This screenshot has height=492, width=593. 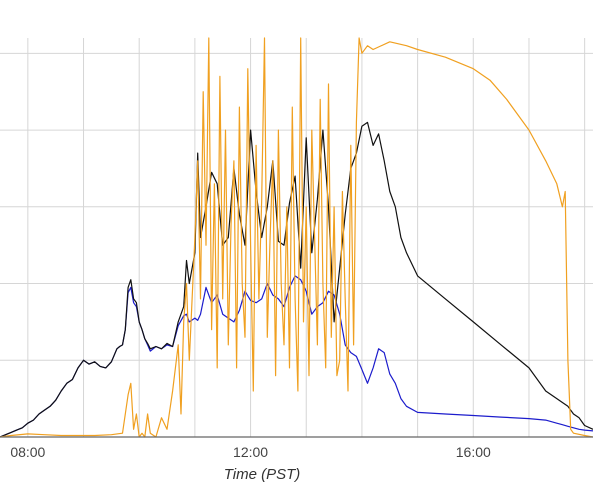 What do you see at coordinates (27, 452) in the screenshot?
I see `x-tick-label: 08:00` at bounding box center [27, 452].